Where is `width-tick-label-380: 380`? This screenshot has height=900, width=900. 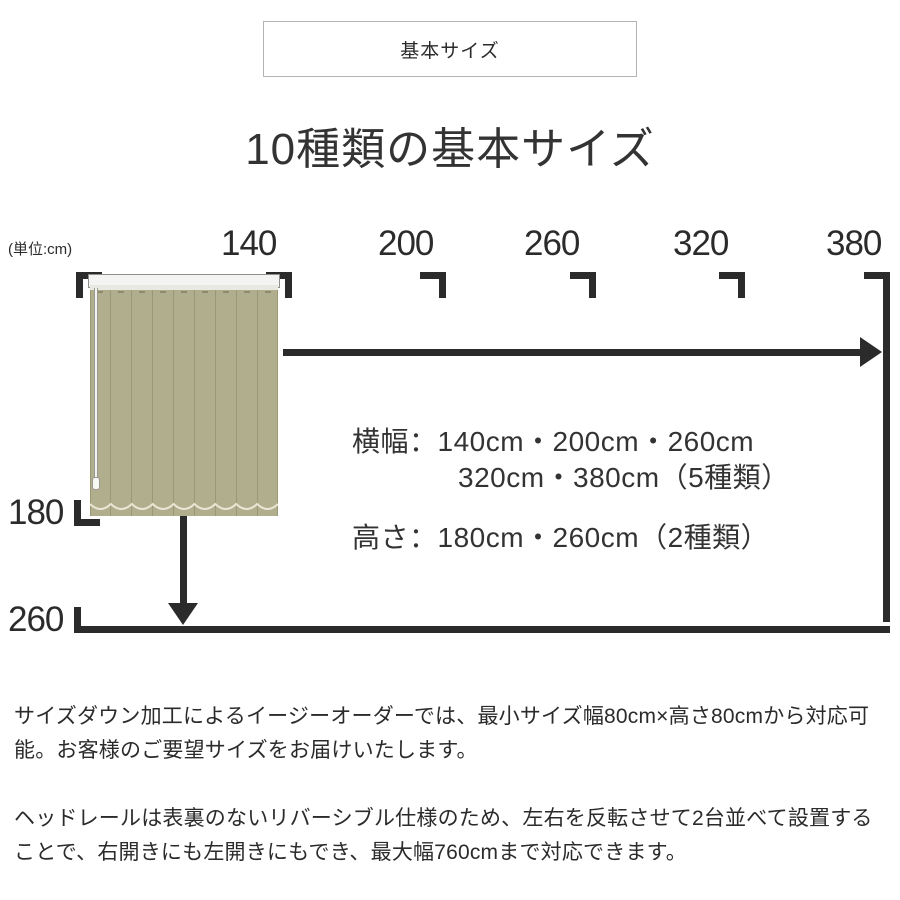
width-tick-label-380: 380 is located at coordinates (854, 243).